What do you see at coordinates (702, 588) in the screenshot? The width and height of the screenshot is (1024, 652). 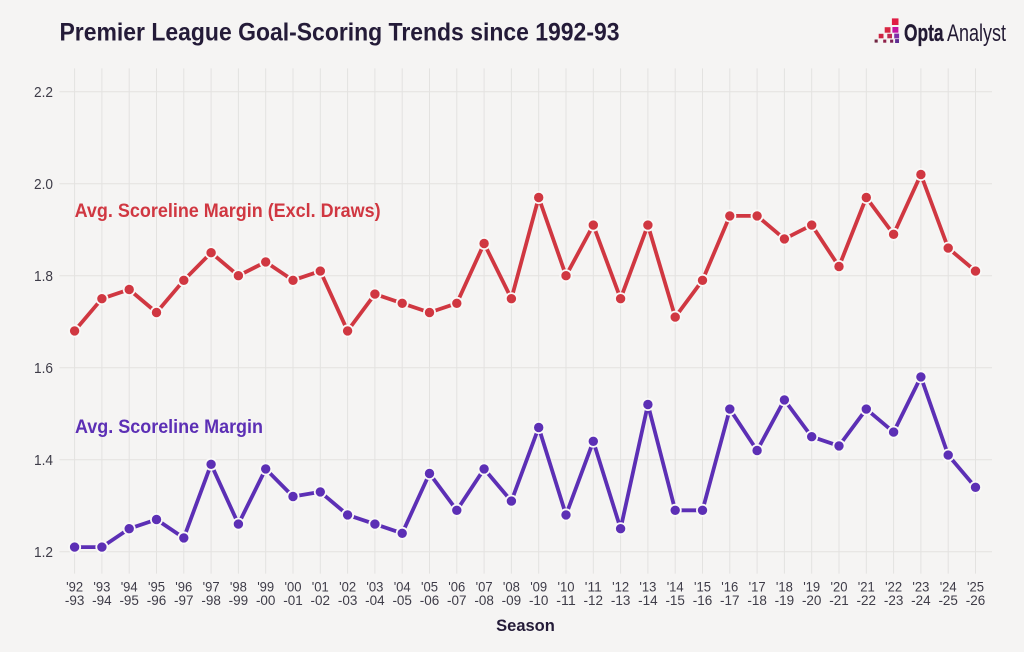 I see `svg-text: '15` at bounding box center [702, 588].